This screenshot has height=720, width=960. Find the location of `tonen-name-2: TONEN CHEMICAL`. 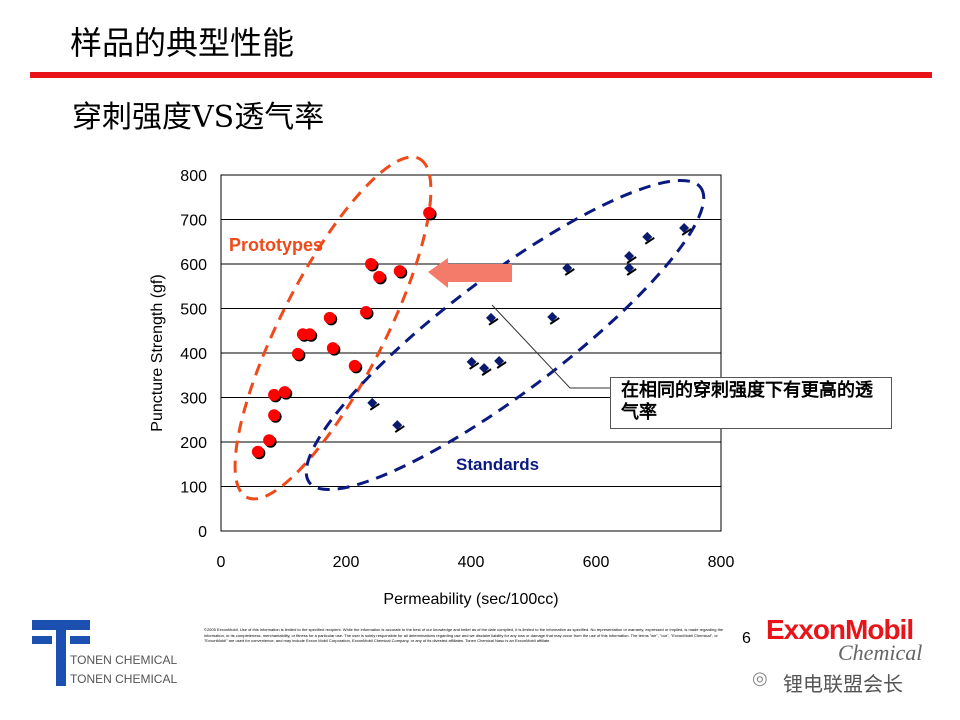

tonen-name-2: TONEN CHEMICAL is located at coordinates (124, 679).